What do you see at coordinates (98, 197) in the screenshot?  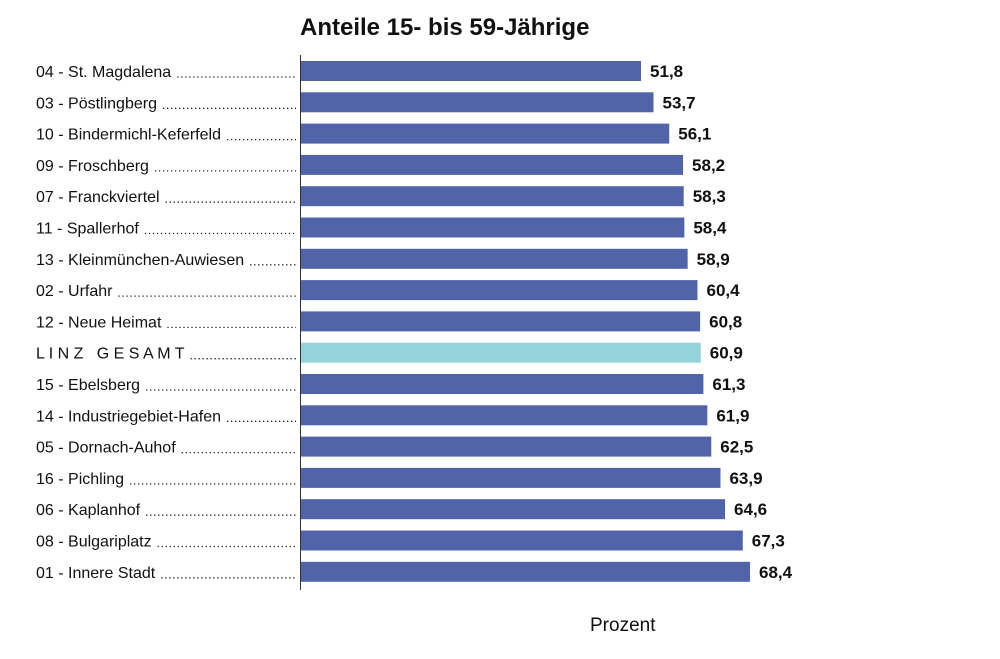 I see `category-label: 07 - Franckviertel` at bounding box center [98, 197].